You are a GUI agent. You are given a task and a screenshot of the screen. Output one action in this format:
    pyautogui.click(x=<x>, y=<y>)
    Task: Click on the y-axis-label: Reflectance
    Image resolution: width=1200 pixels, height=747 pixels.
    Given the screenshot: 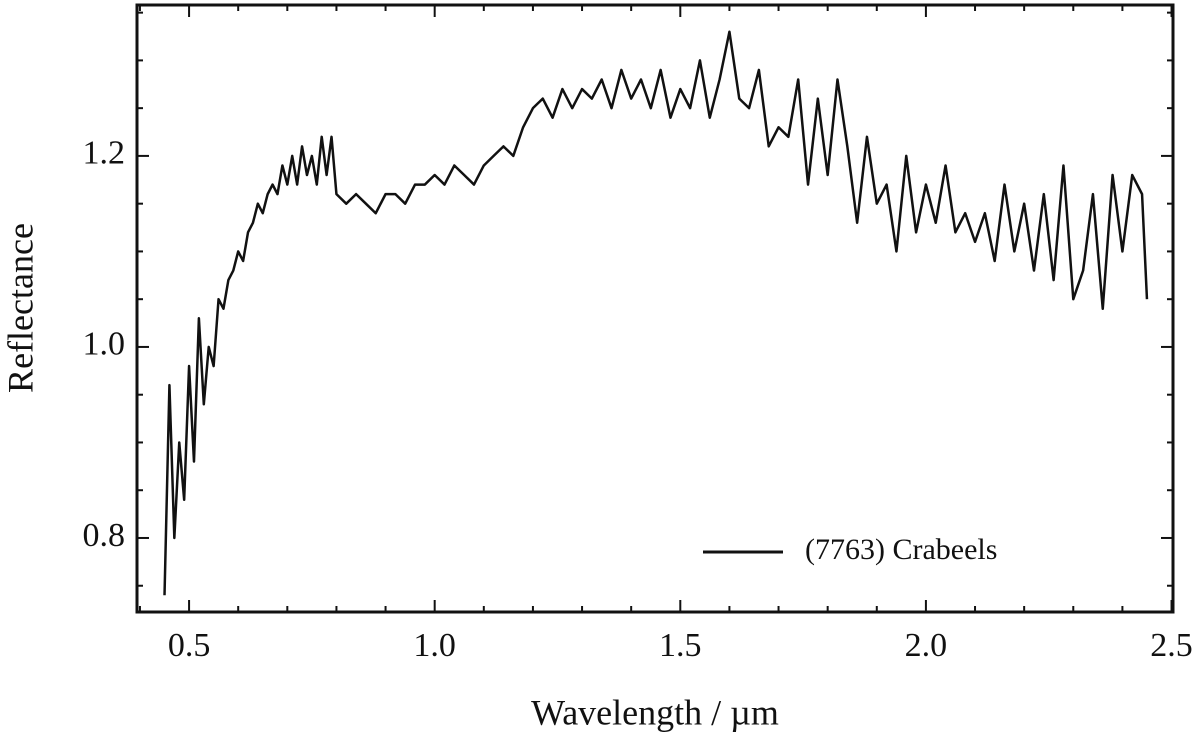 What is the action you would take?
    pyautogui.click(x=20, y=308)
    